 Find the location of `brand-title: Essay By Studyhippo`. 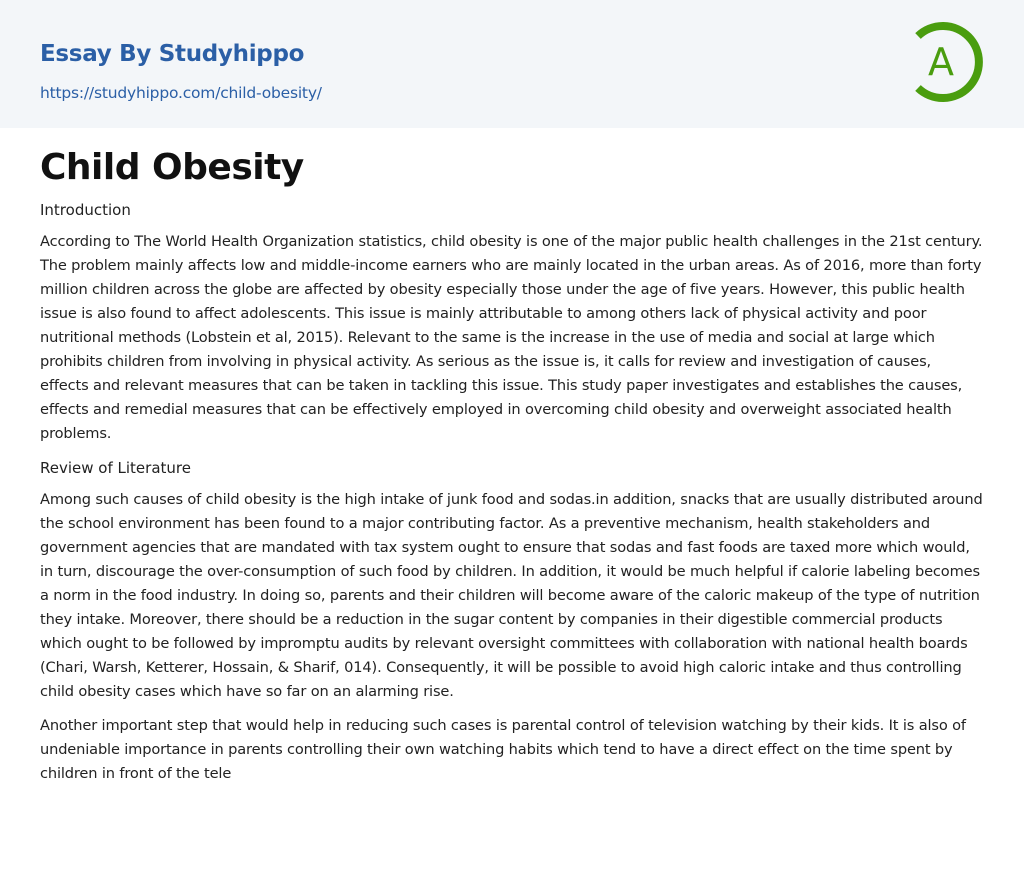

brand-title: Essay By Studyhippo is located at coordinates (172, 54).